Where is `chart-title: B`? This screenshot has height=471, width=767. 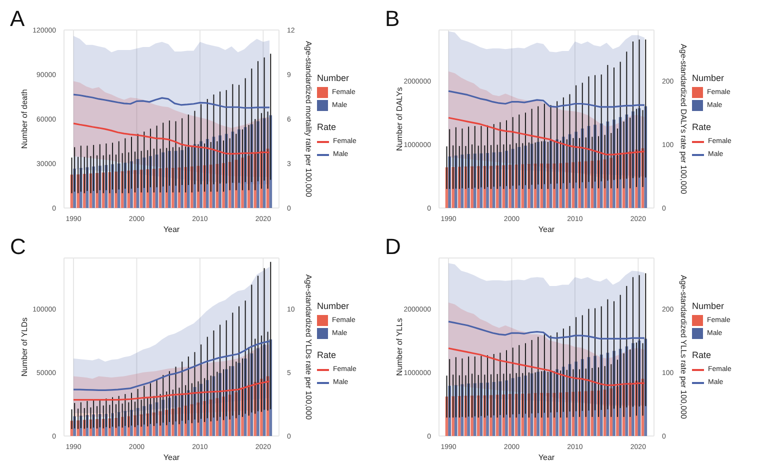 chart-title: B is located at coordinates (392, 18).